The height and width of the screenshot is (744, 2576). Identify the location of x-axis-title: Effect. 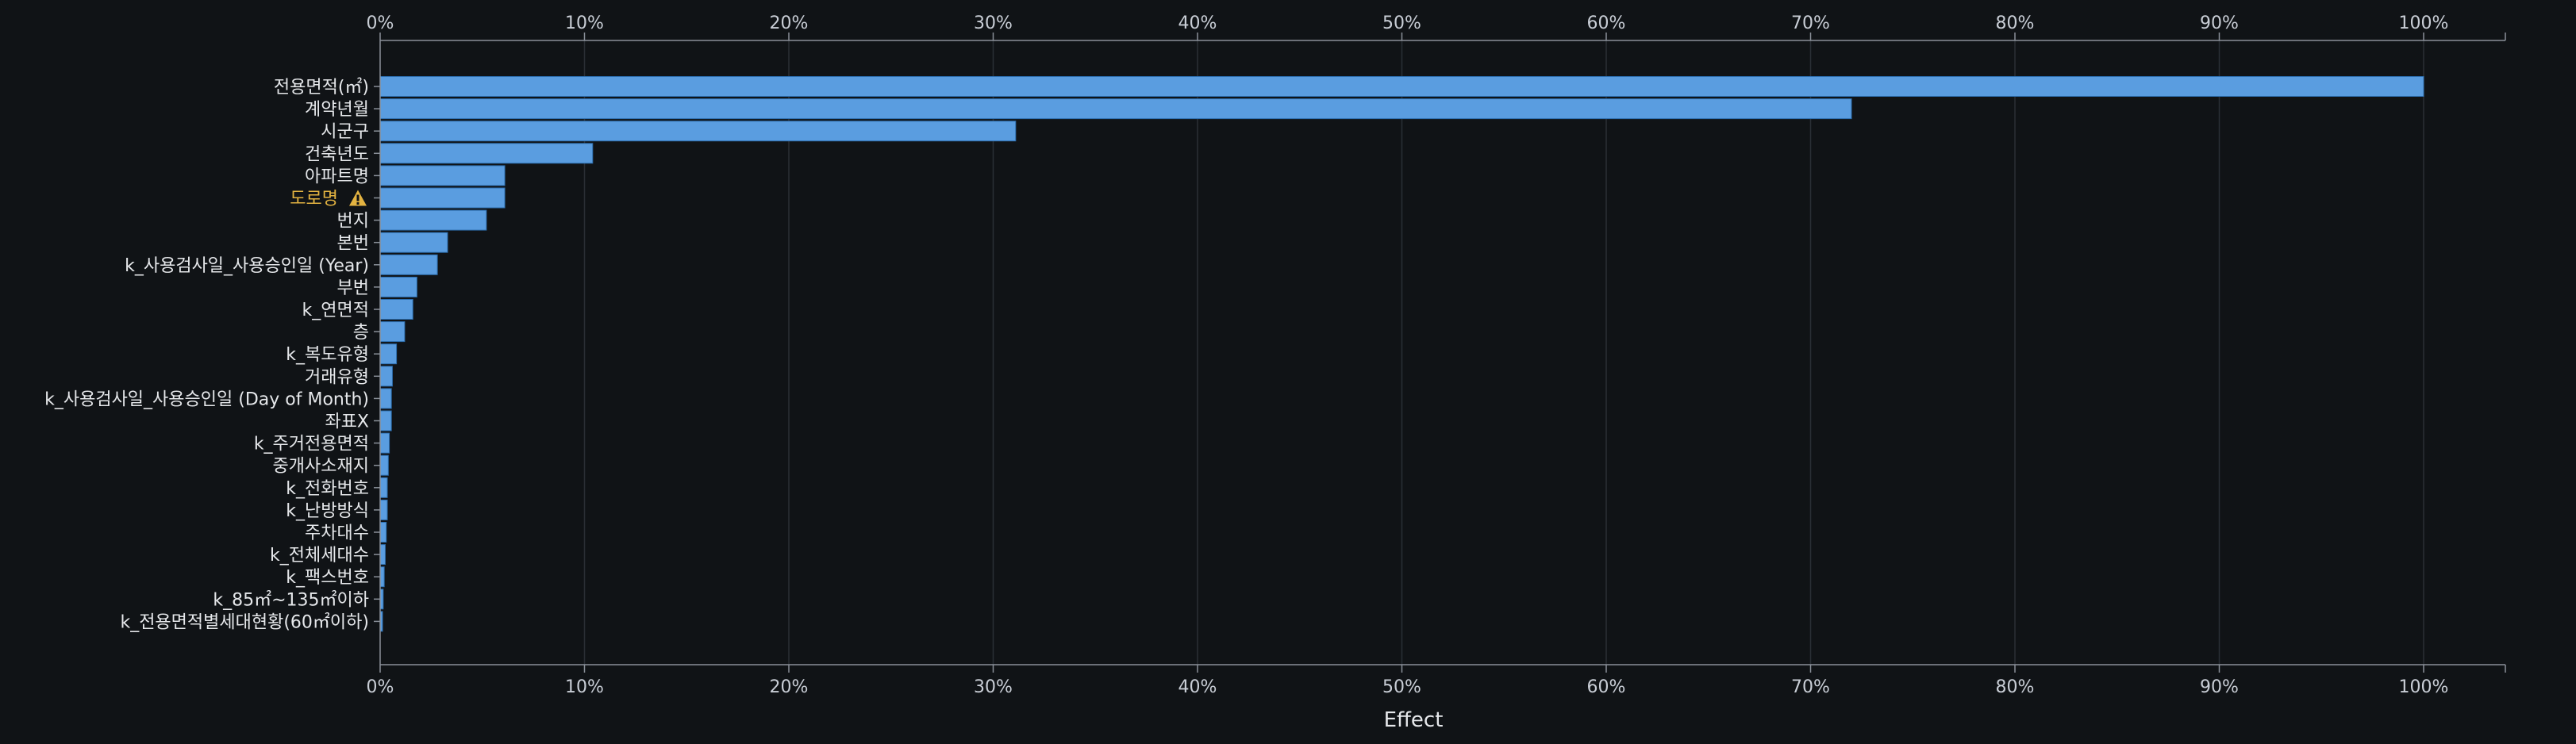
(1414, 720).